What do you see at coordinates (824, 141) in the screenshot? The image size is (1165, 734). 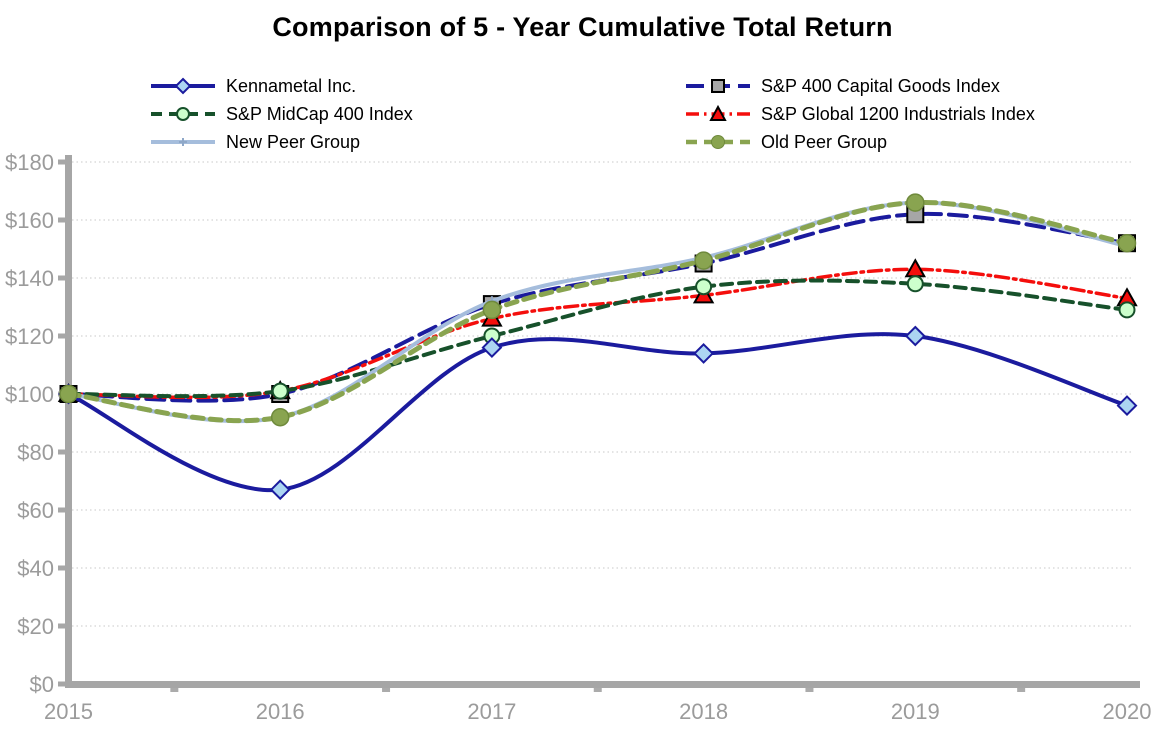 I see `legend-label-old-peer-group: Old Peer Group` at bounding box center [824, 141].